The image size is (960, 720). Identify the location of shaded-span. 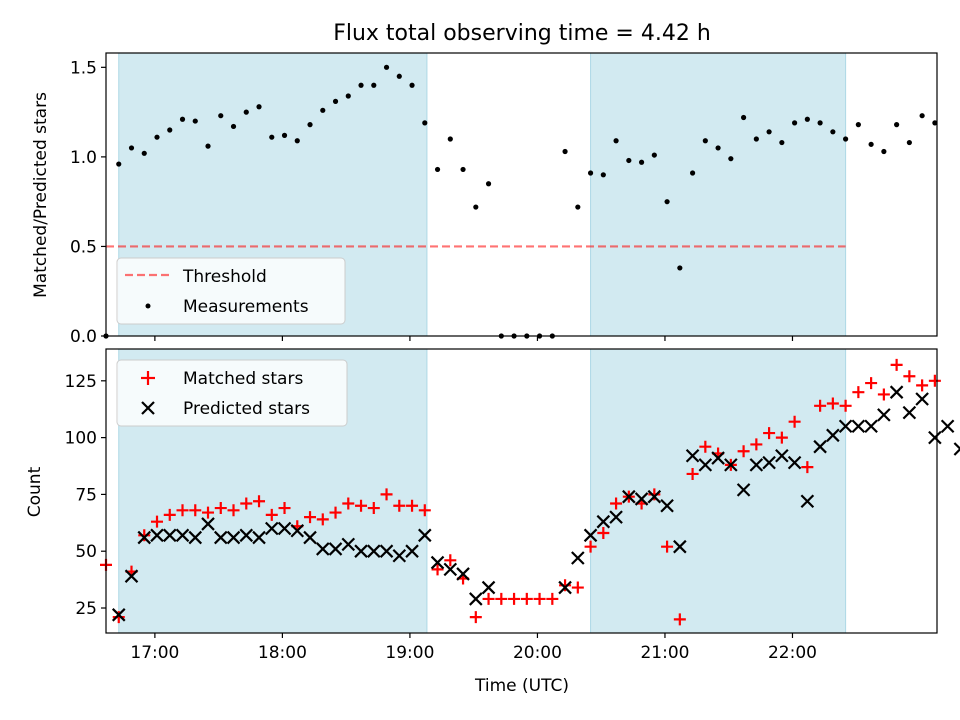
(718, 194).